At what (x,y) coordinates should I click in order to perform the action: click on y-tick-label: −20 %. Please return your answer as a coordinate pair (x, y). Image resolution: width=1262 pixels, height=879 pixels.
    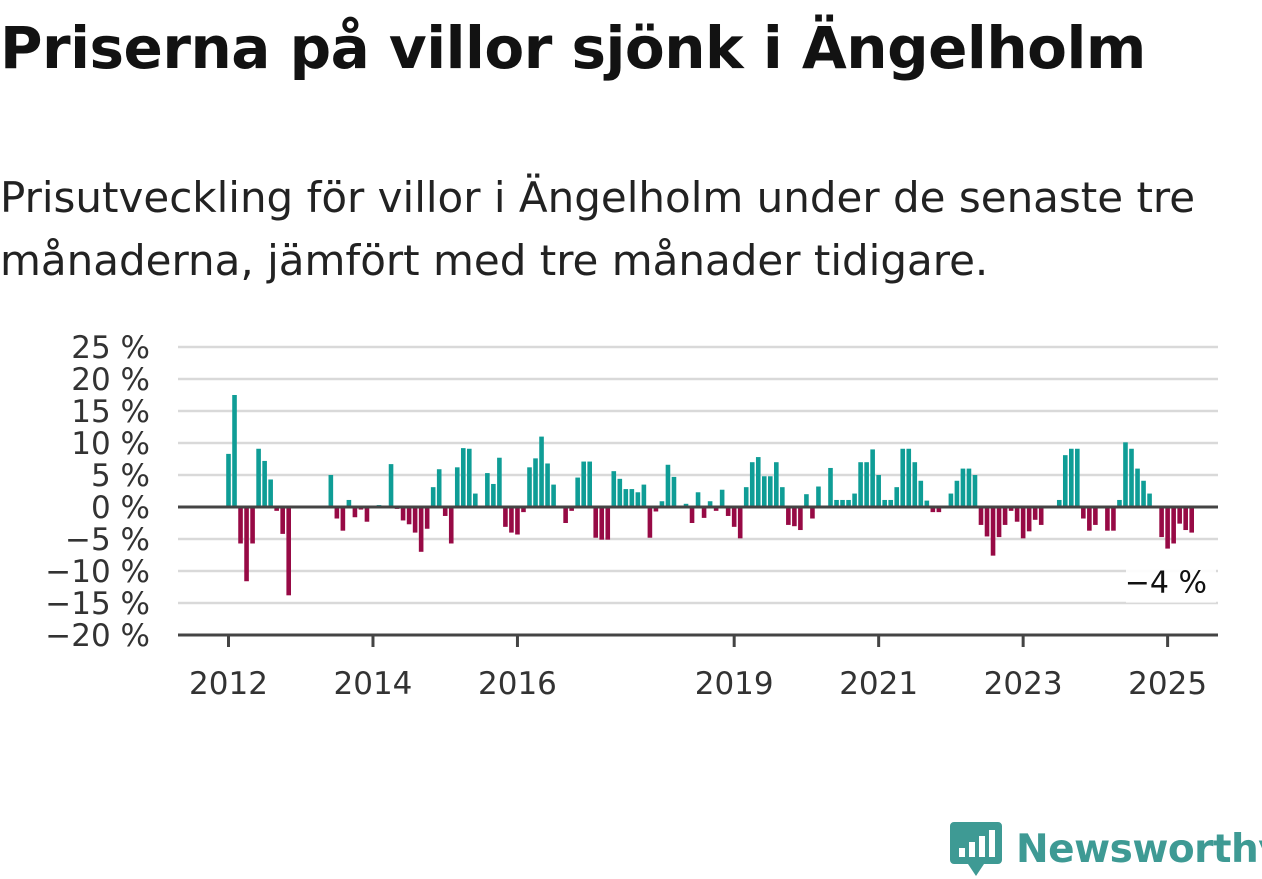
    Looking at the image, I should click on (97, 636).